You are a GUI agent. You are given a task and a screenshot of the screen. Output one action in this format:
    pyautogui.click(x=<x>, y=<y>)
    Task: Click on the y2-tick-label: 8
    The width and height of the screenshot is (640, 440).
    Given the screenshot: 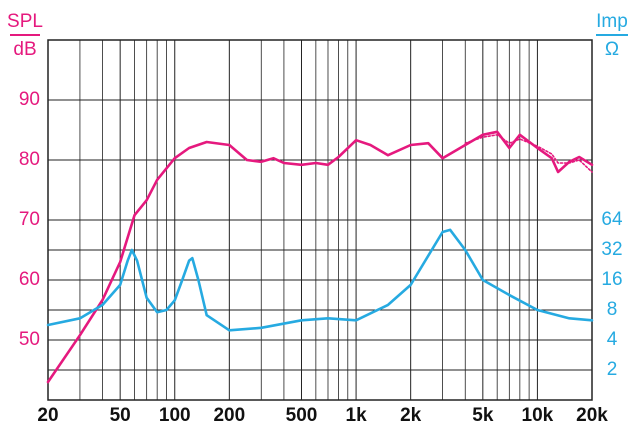 What is the action you would take?
    pyautogui.click(x=612, y=309)
    